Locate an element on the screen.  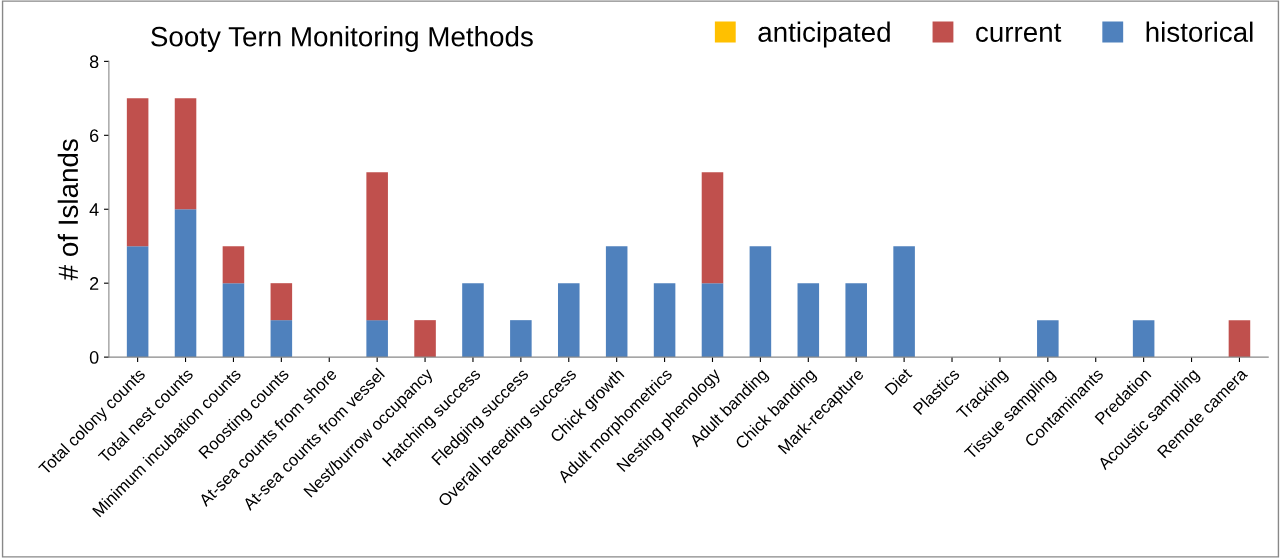
legend-label: anticipated is located at coordinates (824, 34).